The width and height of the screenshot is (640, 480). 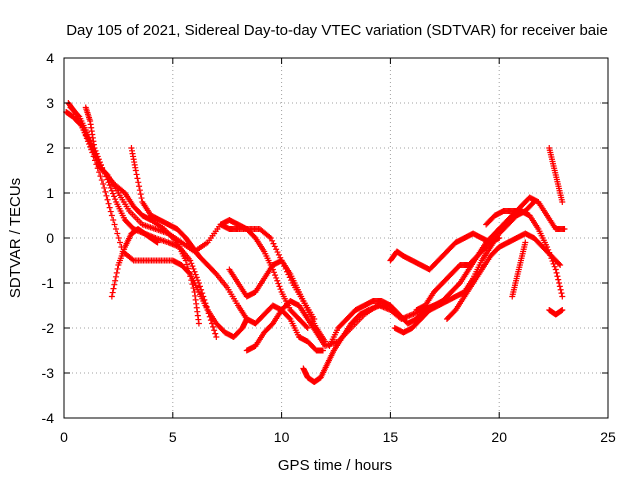 What do you see at coordinates (142, 215) in the screenshot?
I see `series-s4` at bounding box center [142, 215].